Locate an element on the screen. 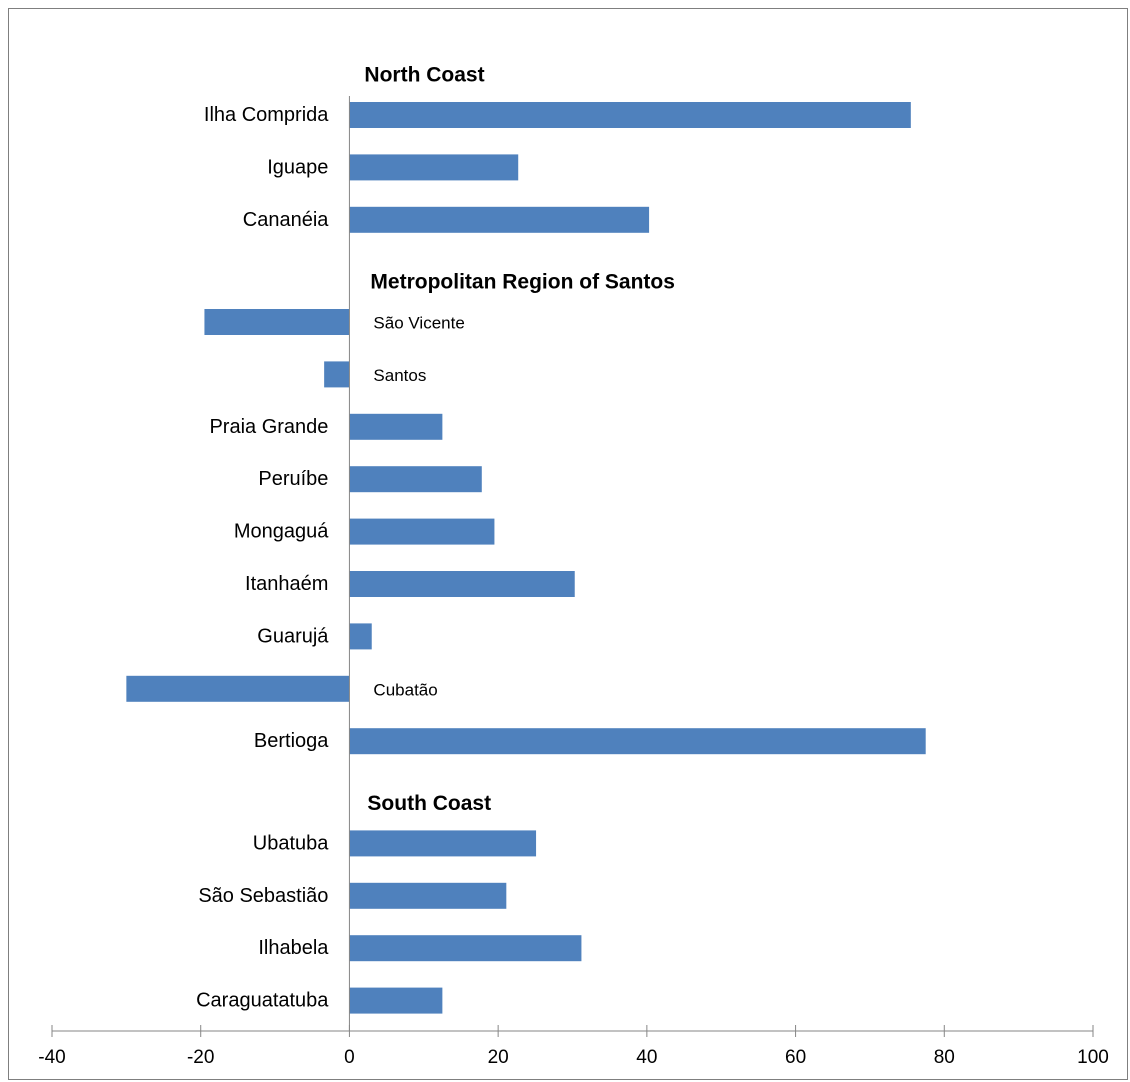  x-tick-label: 60 is located at coordinates (795, 1057).